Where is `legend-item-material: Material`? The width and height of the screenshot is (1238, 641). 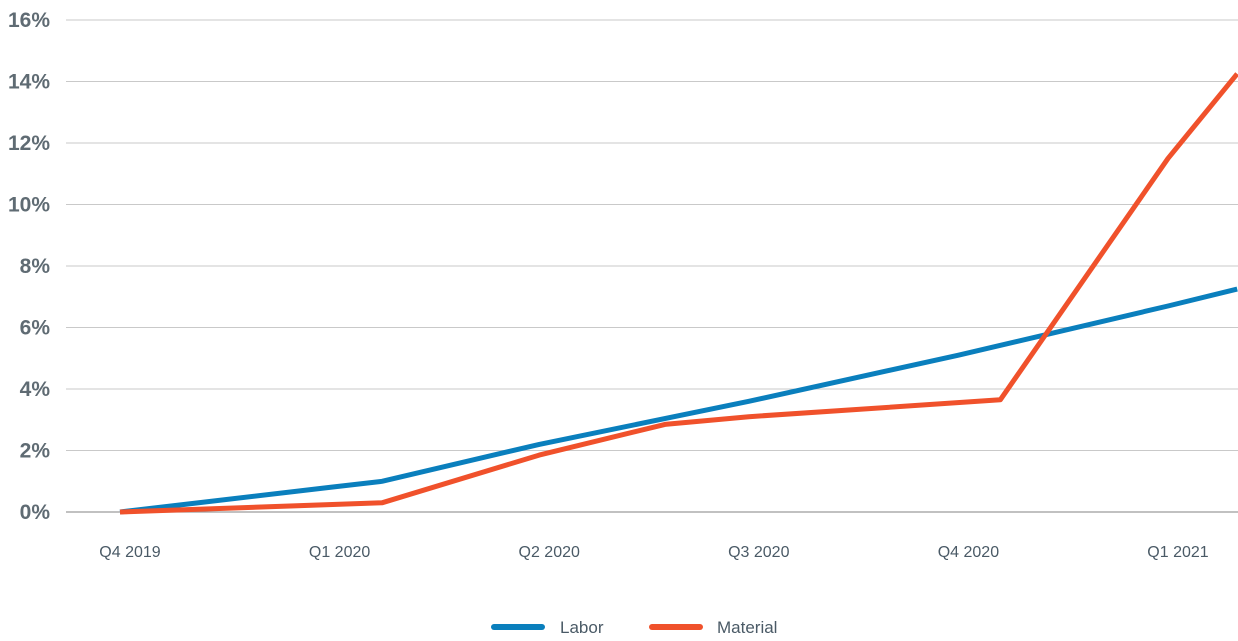 legend-item-material: Material is located at coordinates (713, 627).